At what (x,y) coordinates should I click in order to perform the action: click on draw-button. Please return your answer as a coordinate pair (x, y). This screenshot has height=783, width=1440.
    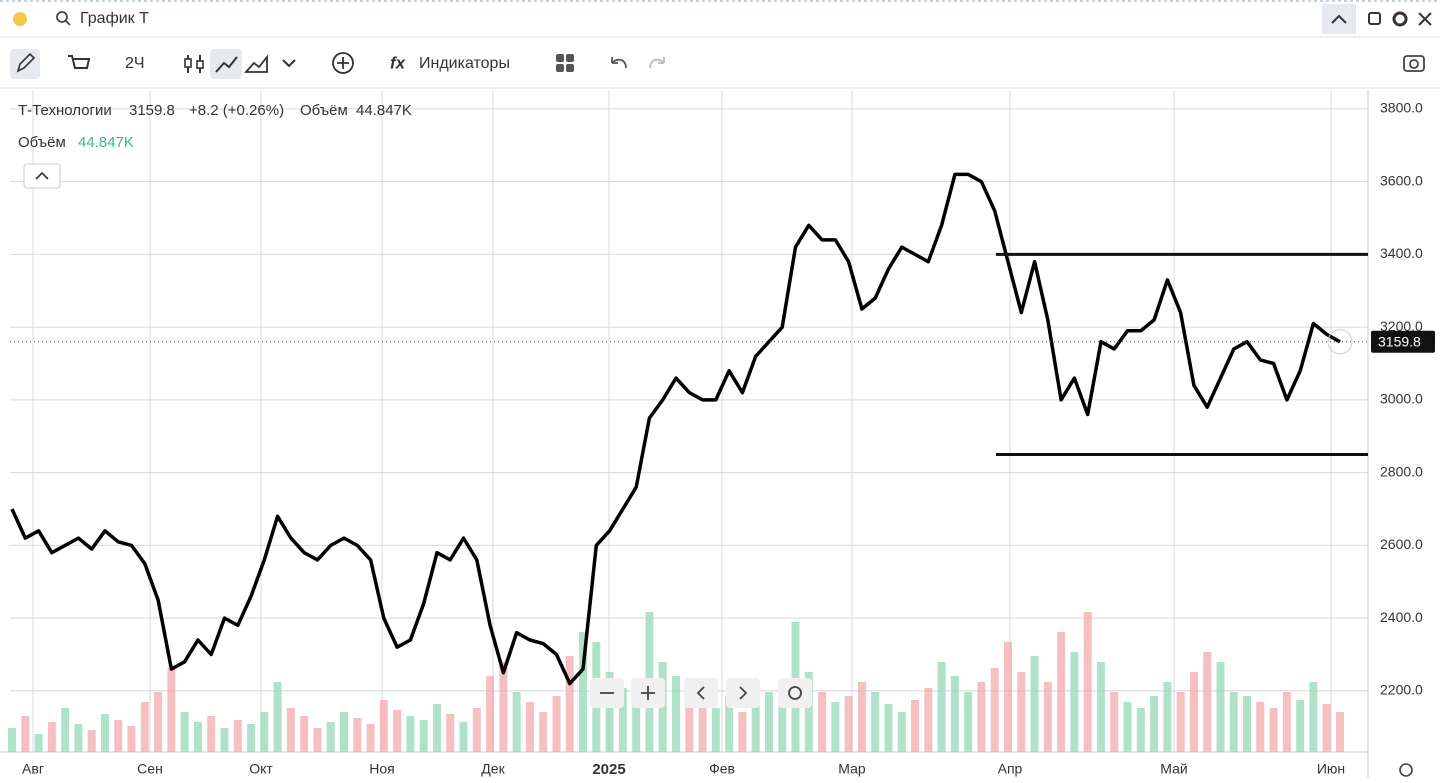
    Looking at the image, I should click on (25, 64).